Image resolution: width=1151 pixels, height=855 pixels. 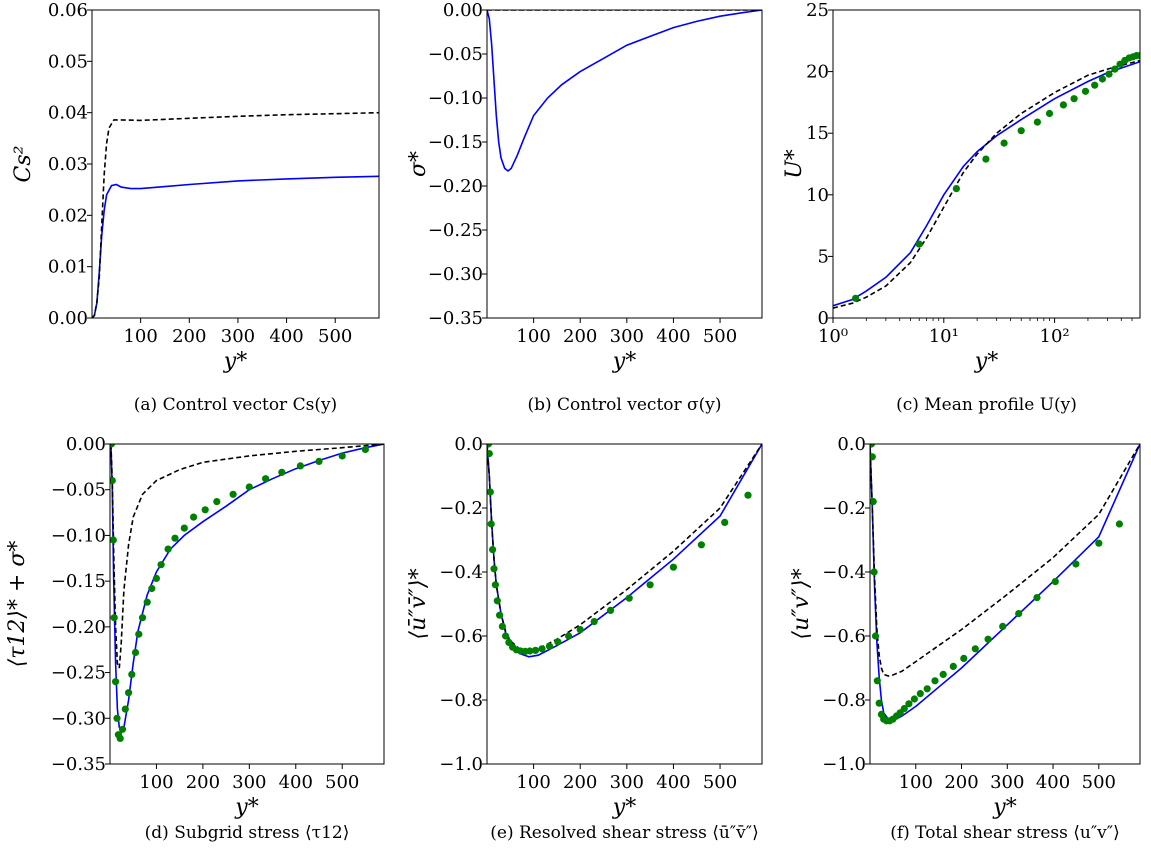 I want to click on y-tick-label: 0, so click(x=823, y=318).